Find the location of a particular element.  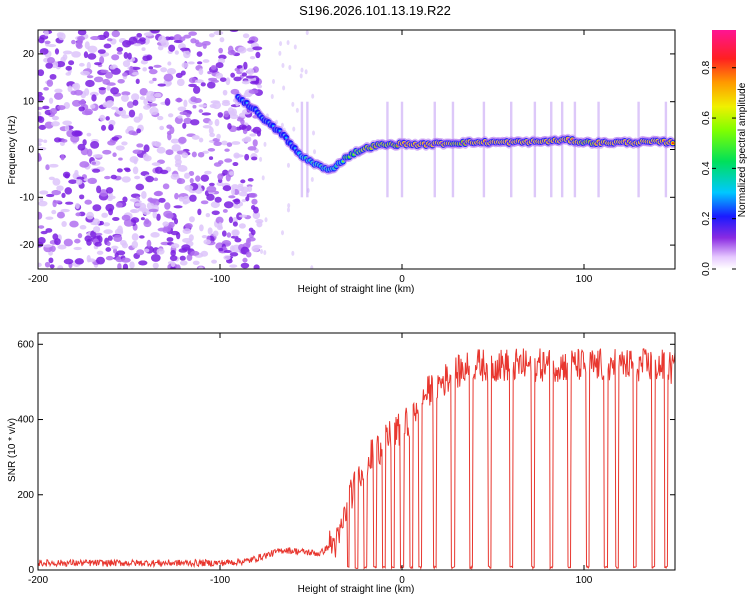

spectrogram-ylabel: Frequency (Hz) is located at coordinates (12, 150).